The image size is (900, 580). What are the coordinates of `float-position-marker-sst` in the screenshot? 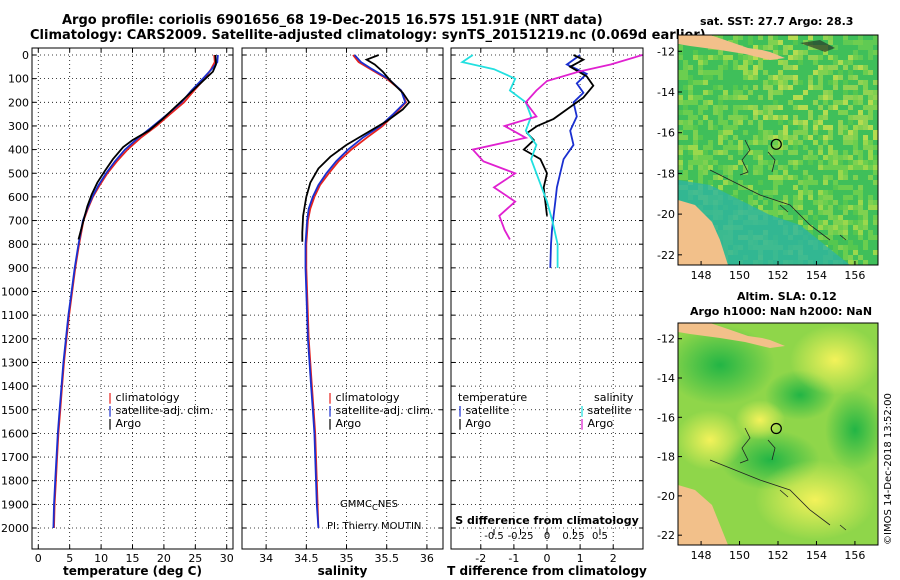 It's located at (776, 144).